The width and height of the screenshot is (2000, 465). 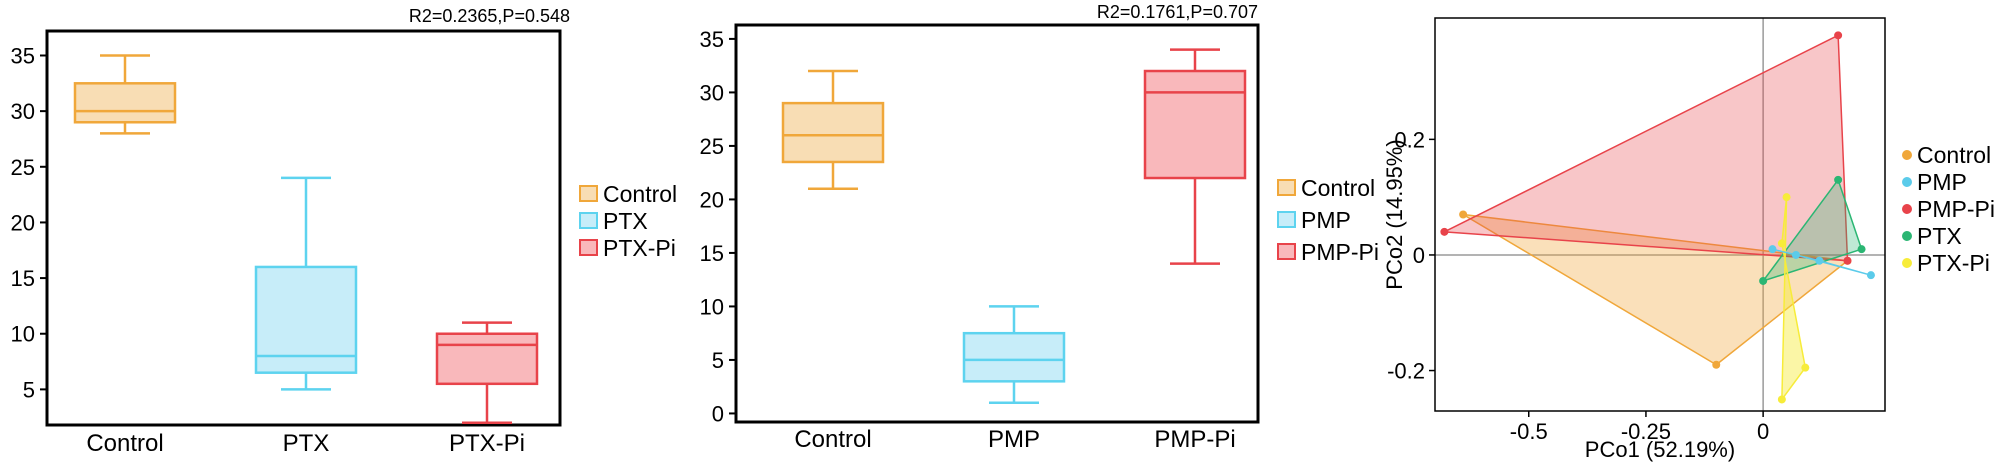 I want to click on stat-annotation: R2=0.1761,P=0.707, so click(x=1177, y=12).